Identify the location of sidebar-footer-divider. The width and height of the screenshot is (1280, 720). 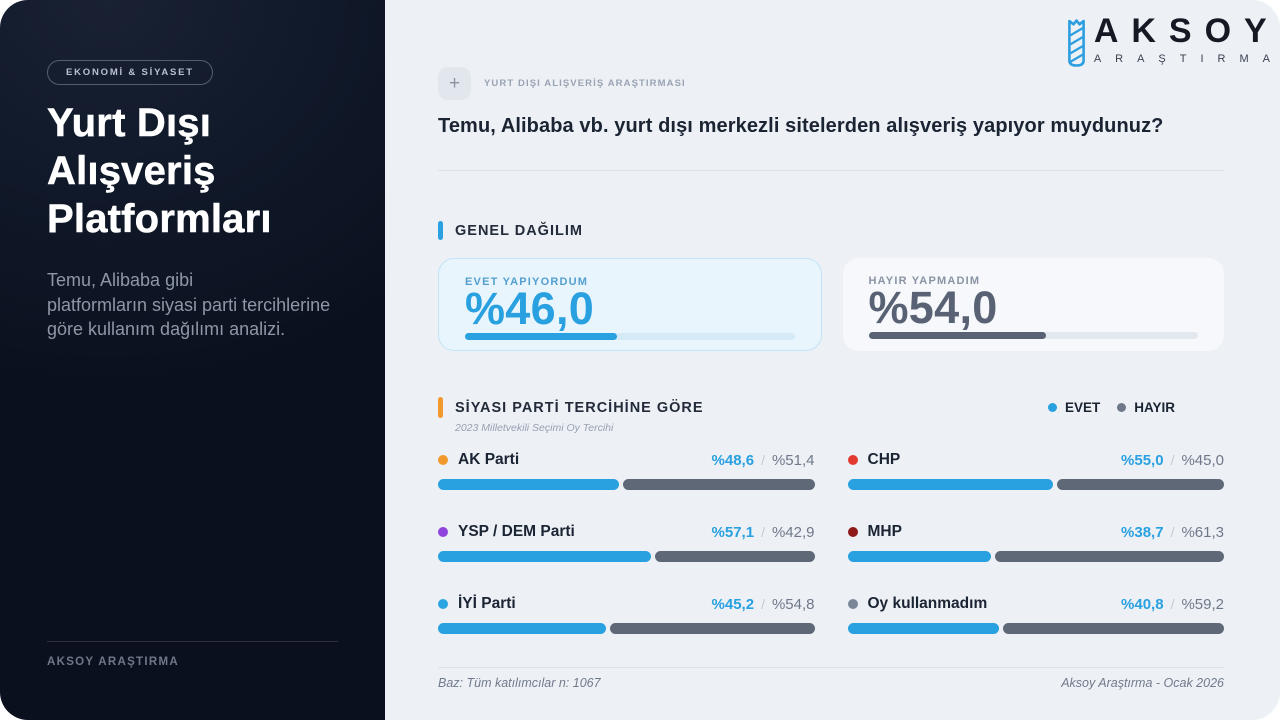
(192, 641).